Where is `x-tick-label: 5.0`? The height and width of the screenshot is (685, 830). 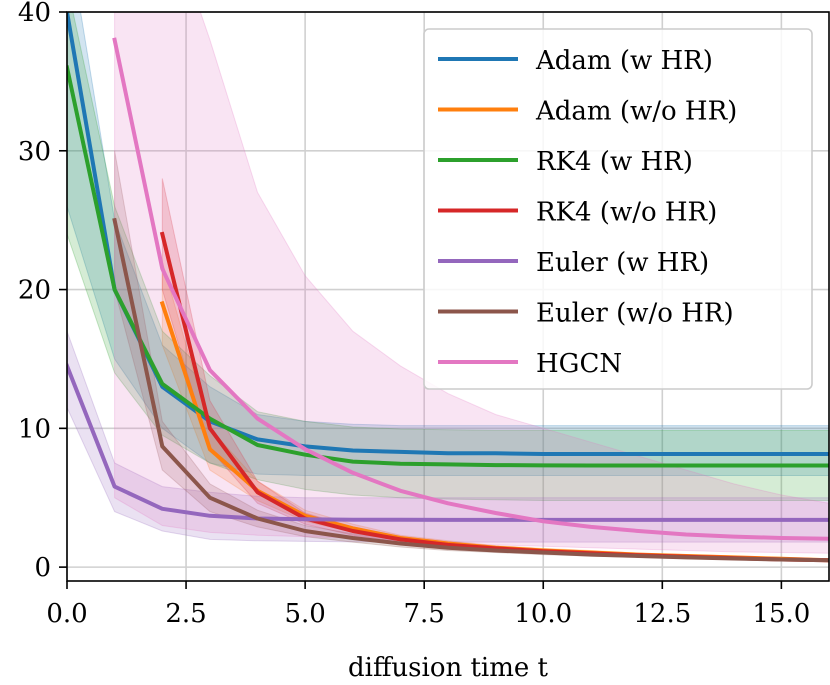 x-tick-label: 5.0 is located at coordinates (304, 614).